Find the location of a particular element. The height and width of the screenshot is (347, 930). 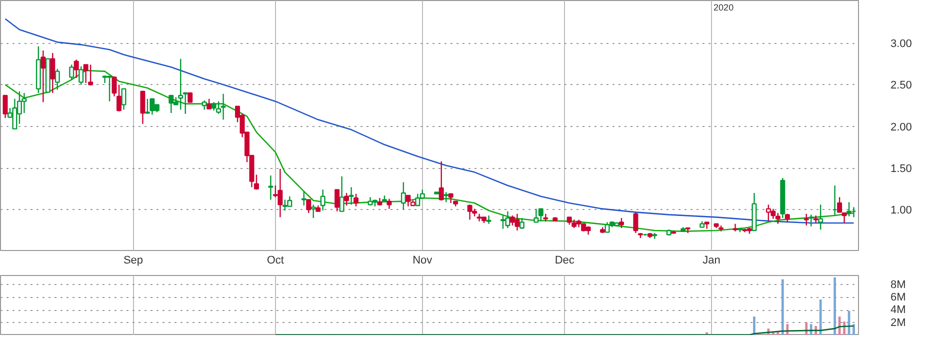

x-tick-label: Oct is located at coordinates (275, 260).